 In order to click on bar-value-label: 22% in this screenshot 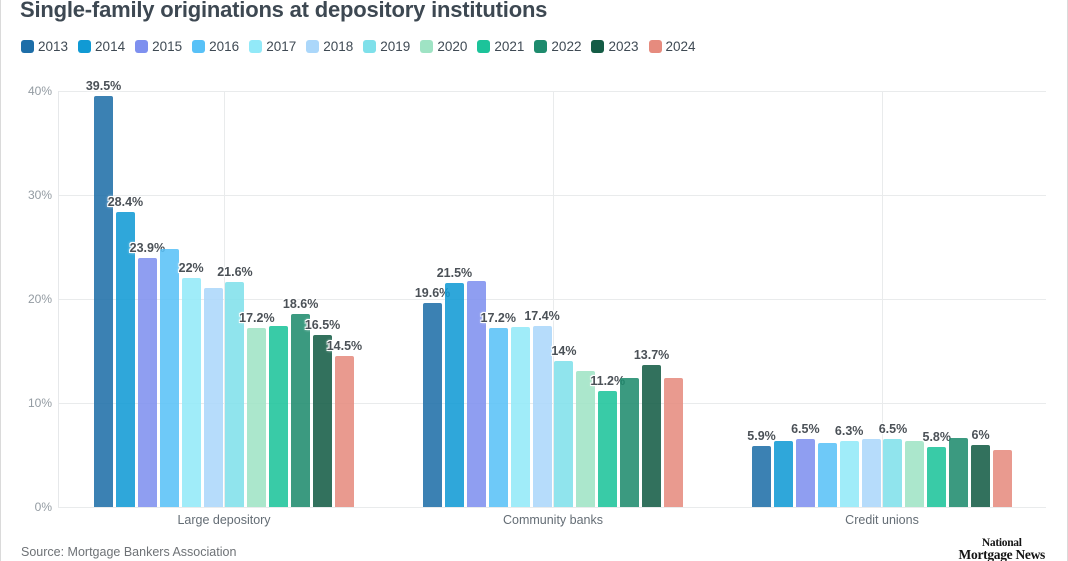, I will do `click(191, 268)`.